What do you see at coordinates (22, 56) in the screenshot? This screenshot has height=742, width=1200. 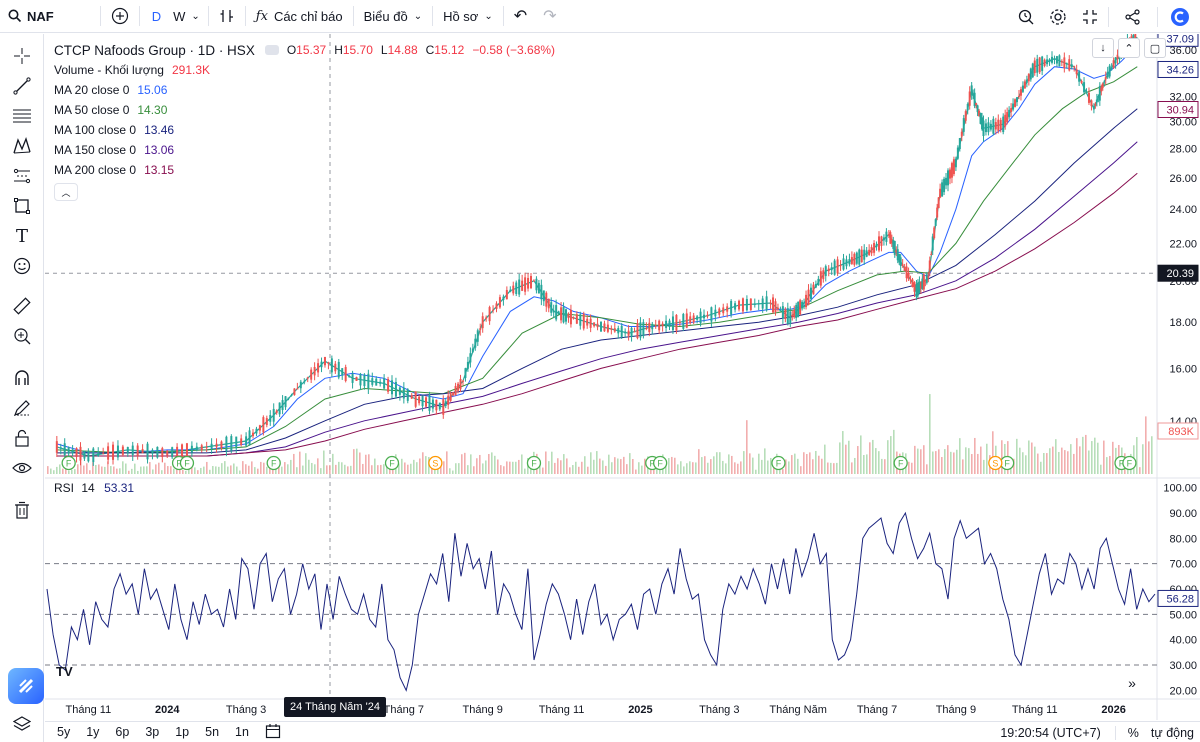 I see `crosshair-tool` at bounding box center [22, 56].